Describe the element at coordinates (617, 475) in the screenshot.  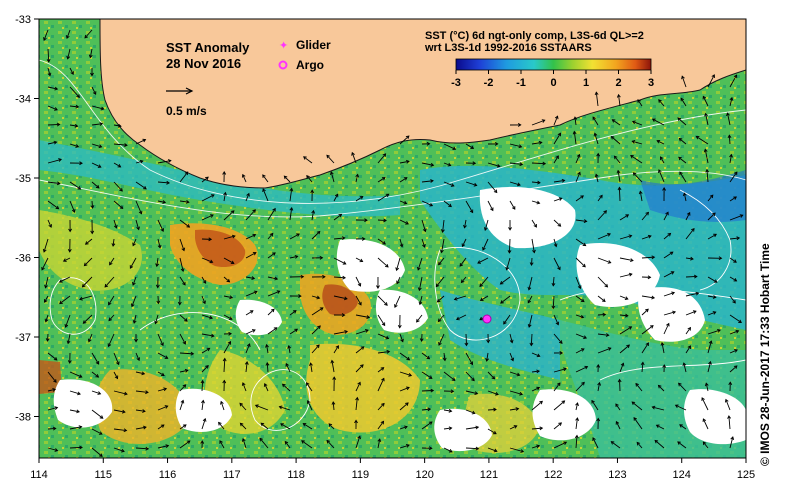
I see `x-tick-label: 123` at that location.